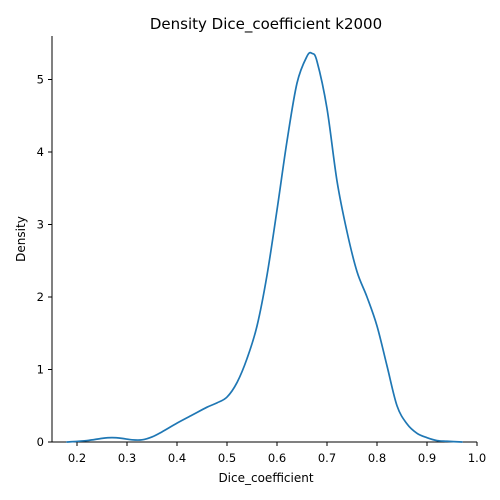  What do you see at coordinates (427, 458) in the screenshot?
I see `x-tick-label: 0.9` at bounding box center [427, 458].